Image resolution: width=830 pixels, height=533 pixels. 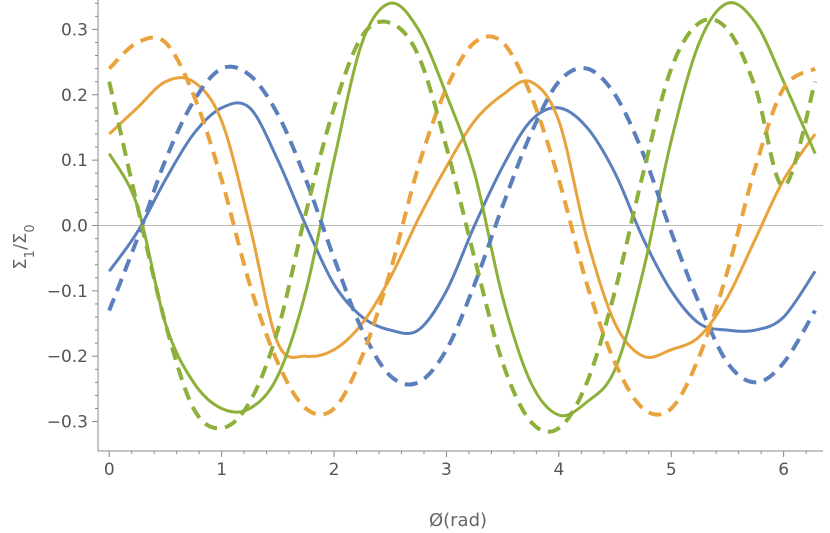 What do you see at coordinates (67, 292) in the screenshot?
I see `y-tick-label: −0.1` at bounding box center [67, 292].